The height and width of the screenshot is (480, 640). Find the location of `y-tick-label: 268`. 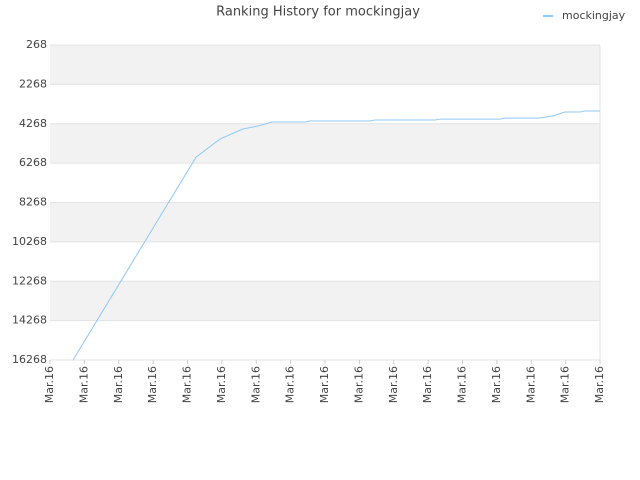

y-tick-label: 268 is located at coordinates (36, 44).